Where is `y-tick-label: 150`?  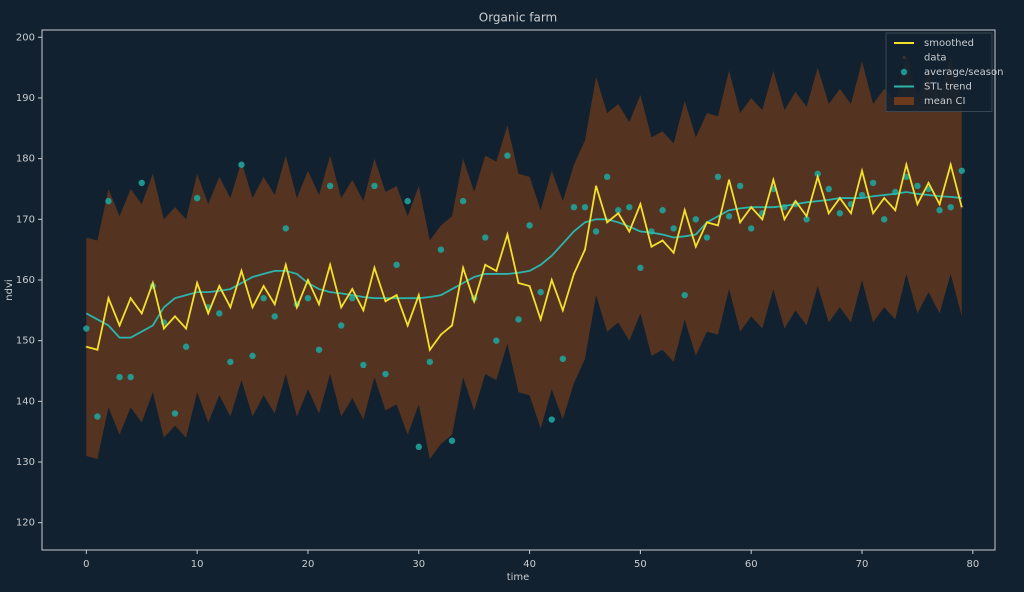
y-tick-label: 150 is located at coordinates (25, 341).